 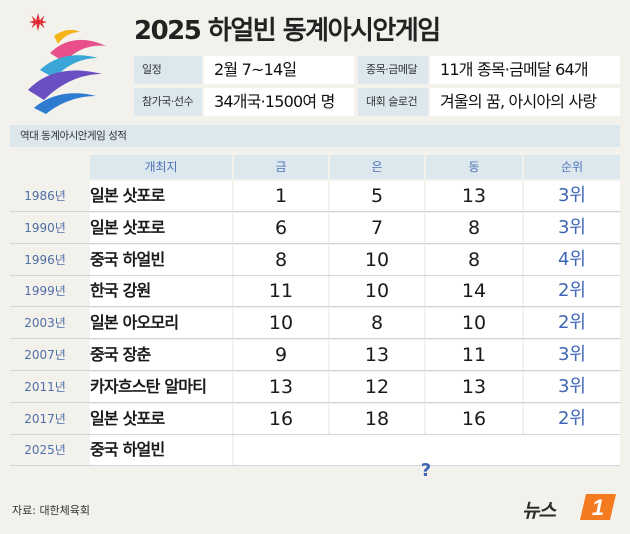 I want to click on row-year: 1999년, so click(x=45, y=291).